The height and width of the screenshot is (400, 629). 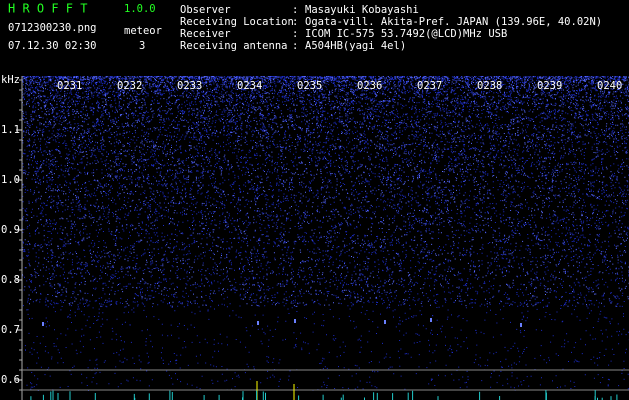 I want to click on freq-label: 0.6, so click(x=10, y=380).